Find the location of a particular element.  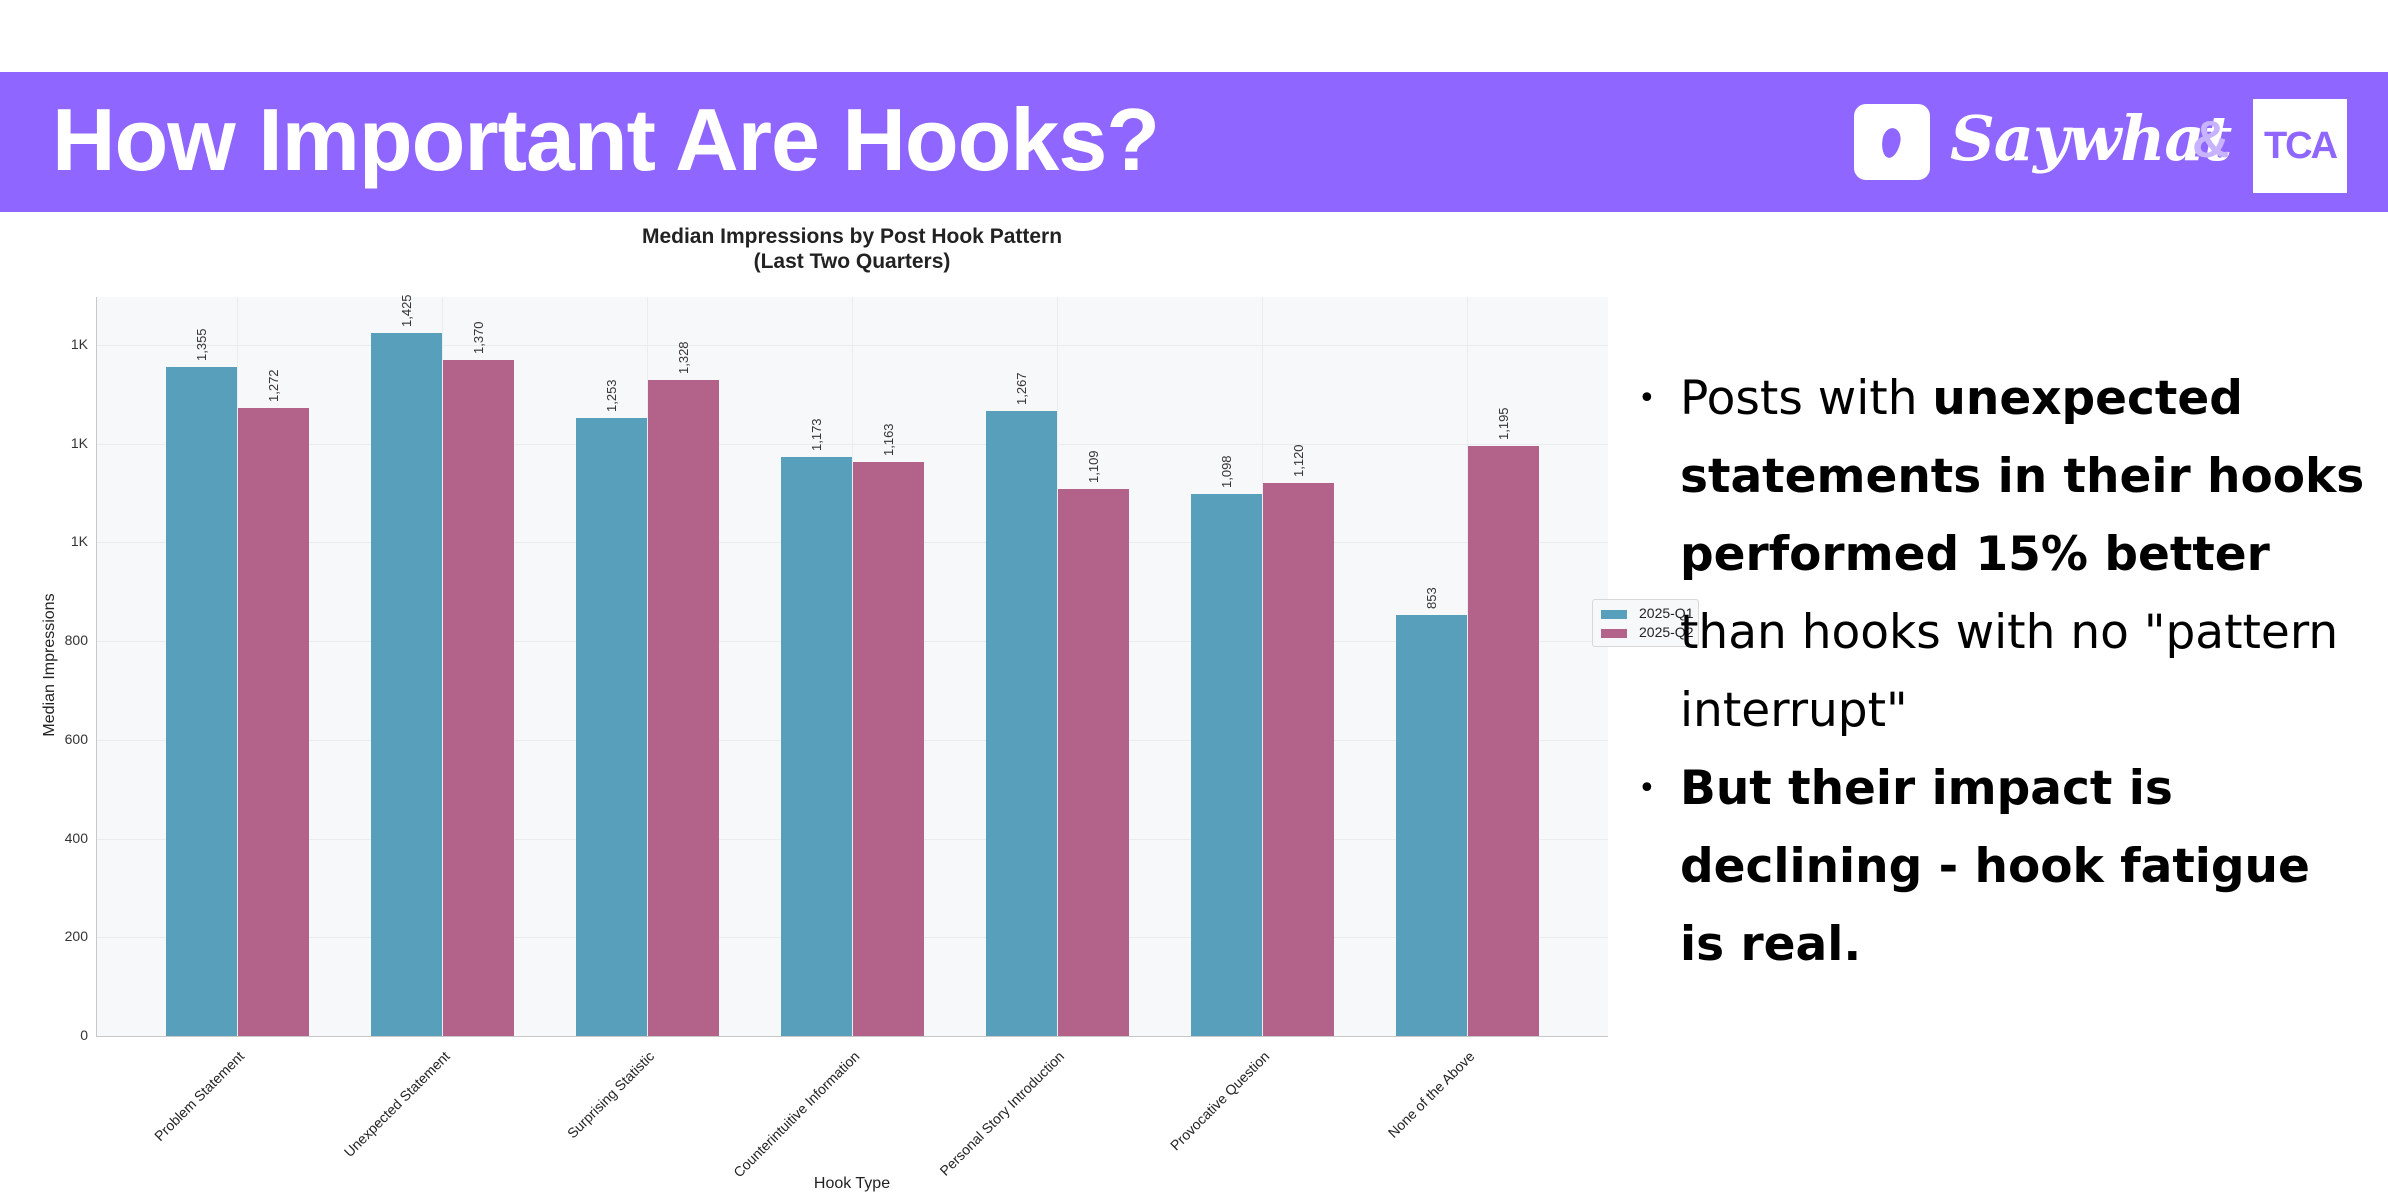

ampersand: & is located at coordinates (2211, 140).